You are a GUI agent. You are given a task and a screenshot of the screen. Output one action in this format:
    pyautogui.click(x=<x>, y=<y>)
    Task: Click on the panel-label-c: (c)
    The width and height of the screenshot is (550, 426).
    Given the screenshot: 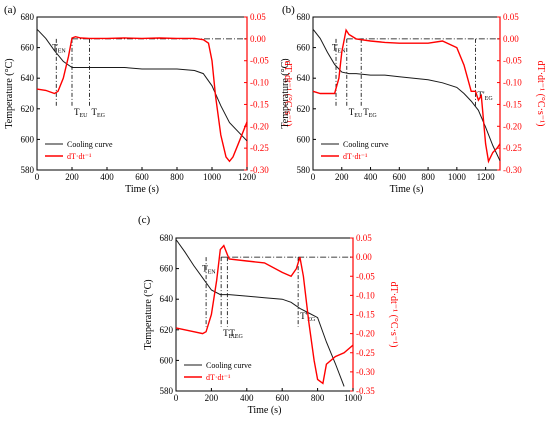 What is the action you would take?
    pyautogui.click(x=144, y=220)
    